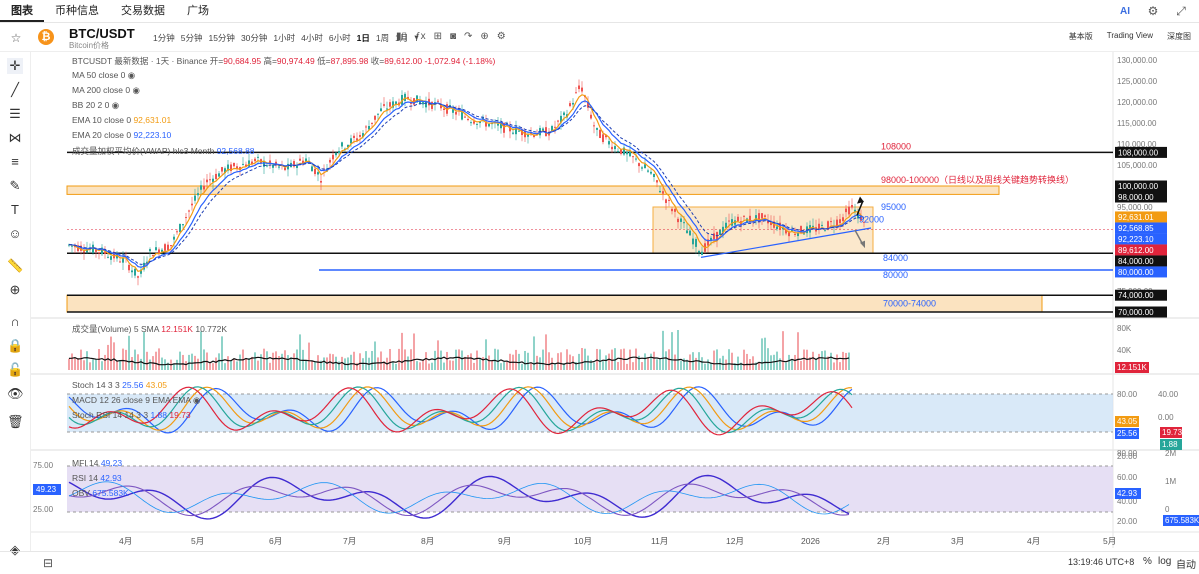 The height and width of the screenshot is (574, 1199). What do you see at coordinates (468, 36) in the screenshot?
I see `redo-icon: ↷` at bounding box center [468, 36].